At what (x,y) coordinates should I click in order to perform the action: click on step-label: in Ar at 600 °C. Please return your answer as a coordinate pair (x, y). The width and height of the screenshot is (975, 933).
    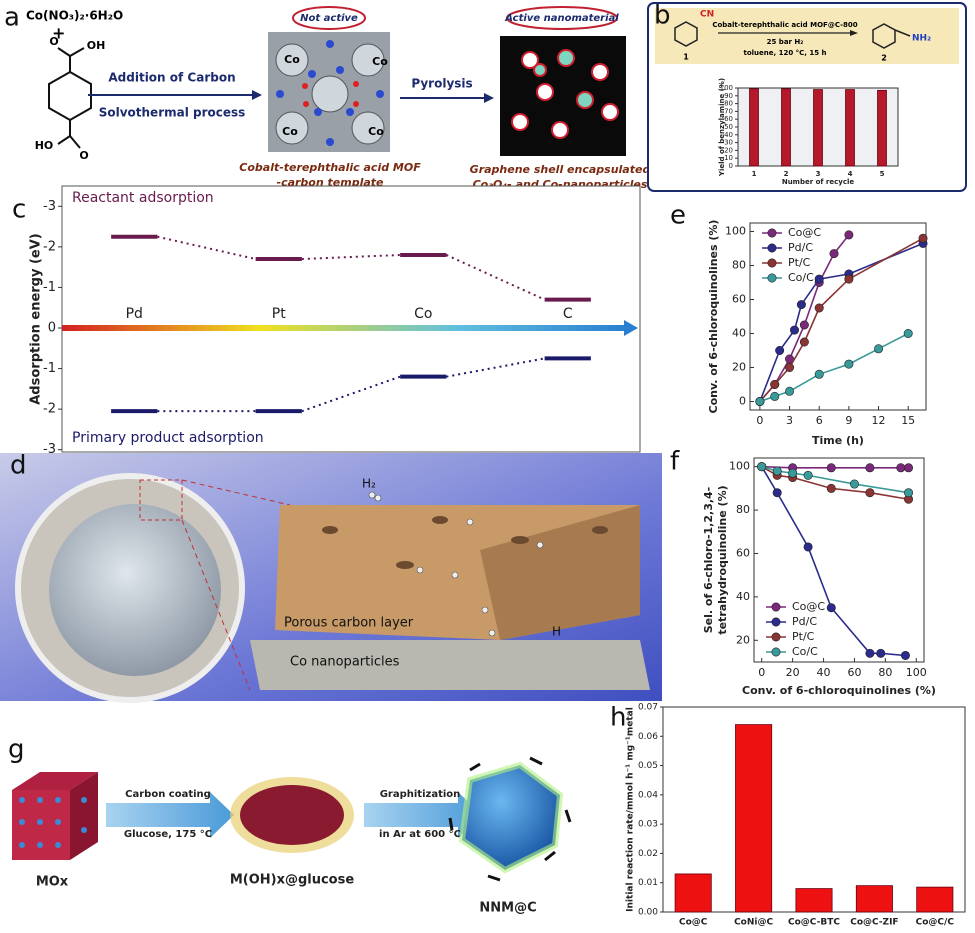
    Looking at the image, I should click on (420, 834).